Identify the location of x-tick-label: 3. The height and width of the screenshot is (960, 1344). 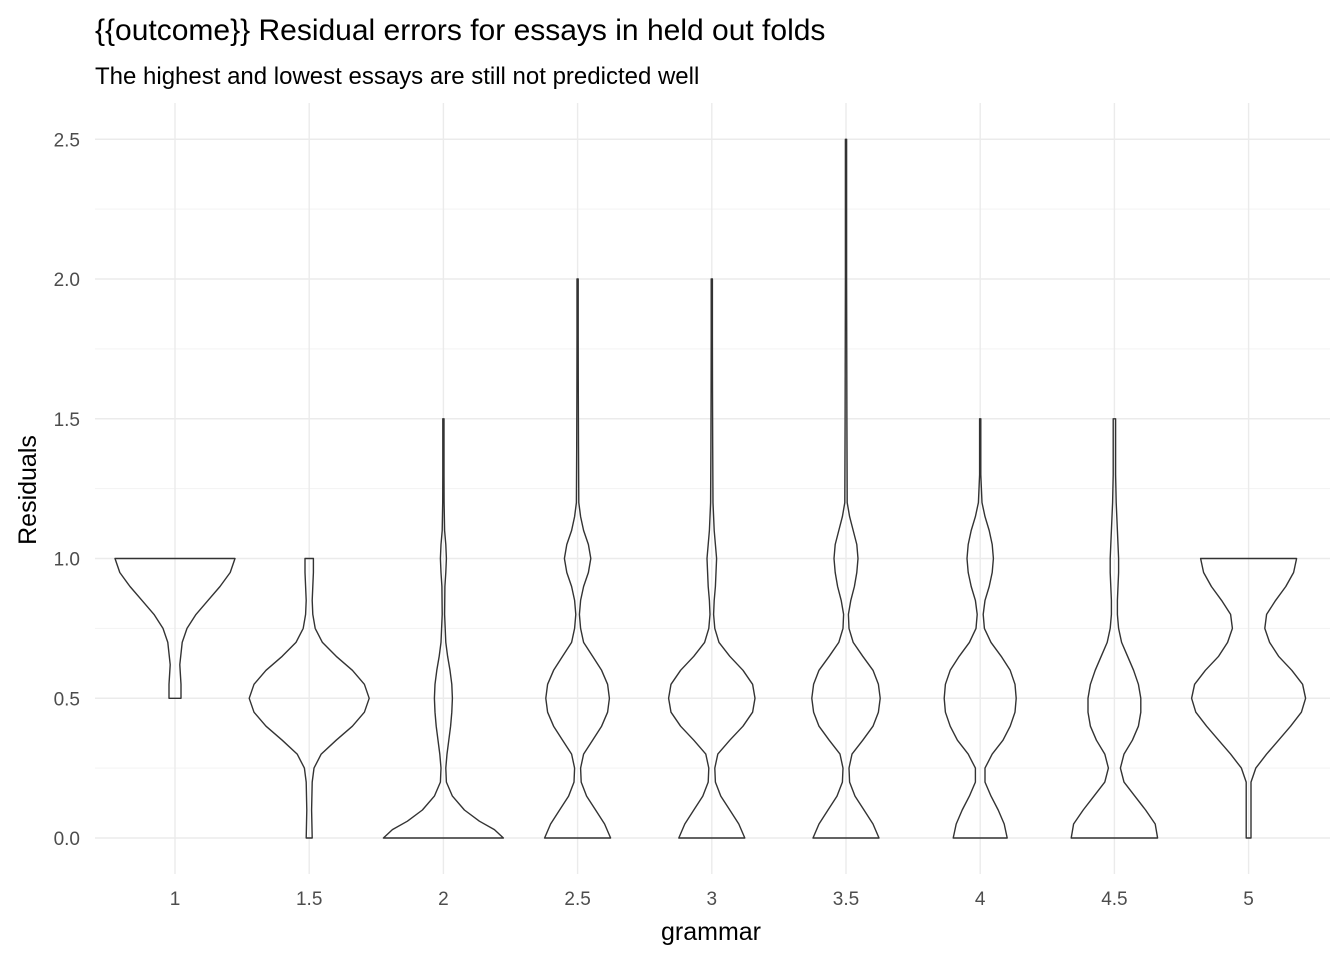
(712, 899).